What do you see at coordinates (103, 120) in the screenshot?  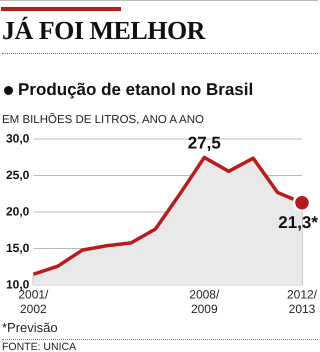 I see `y-axis-title: EM BILHÕES DE LITROS, ANO A ANO` at bounding box center [103, 120].